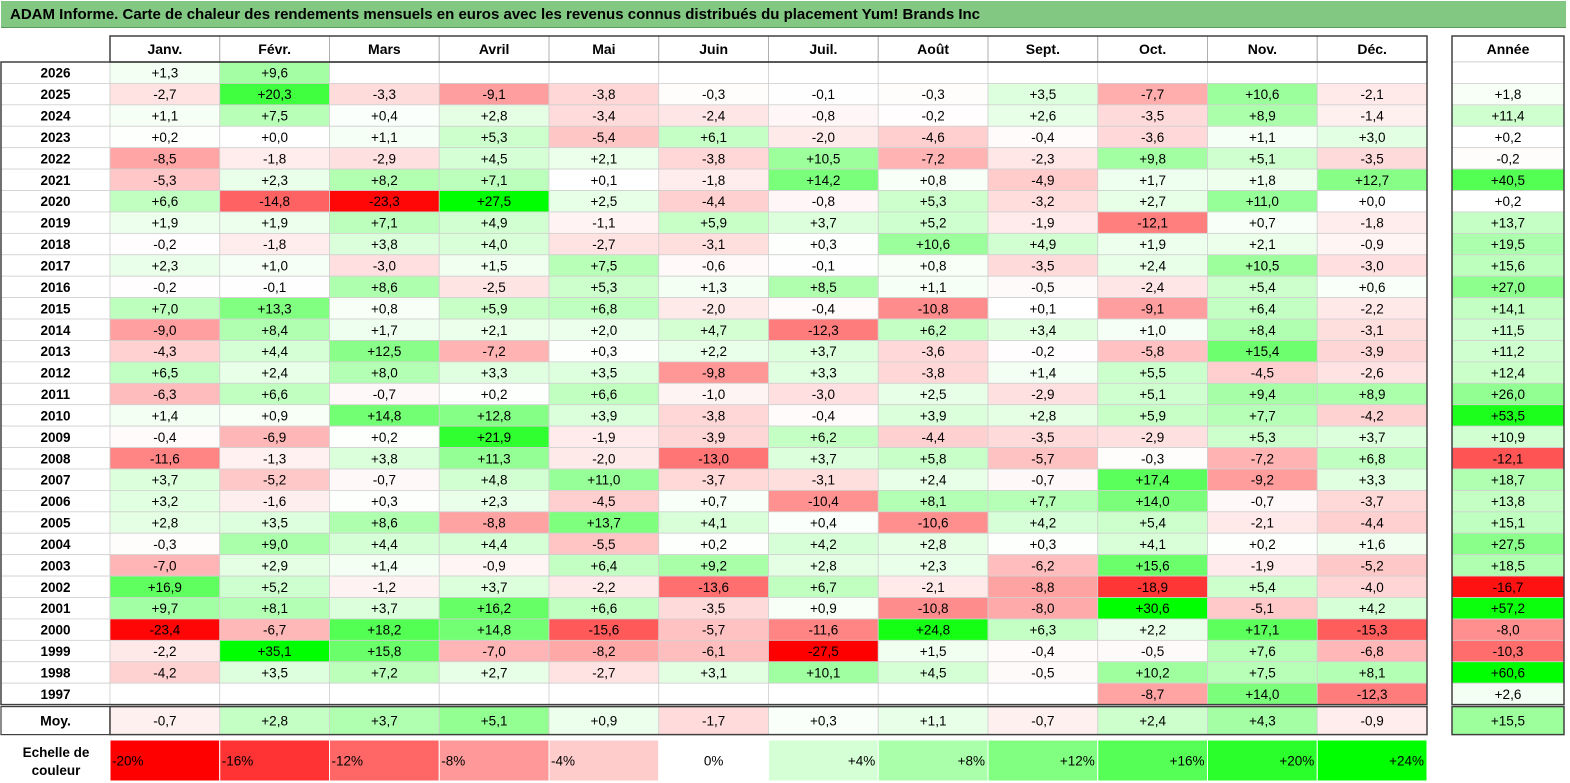 Image resolution: width=1570 pixels, height=783 pixels. Describe the element at coordinates (384, 544) in the screenshot. I see `cell-value: +4,4` at that location.